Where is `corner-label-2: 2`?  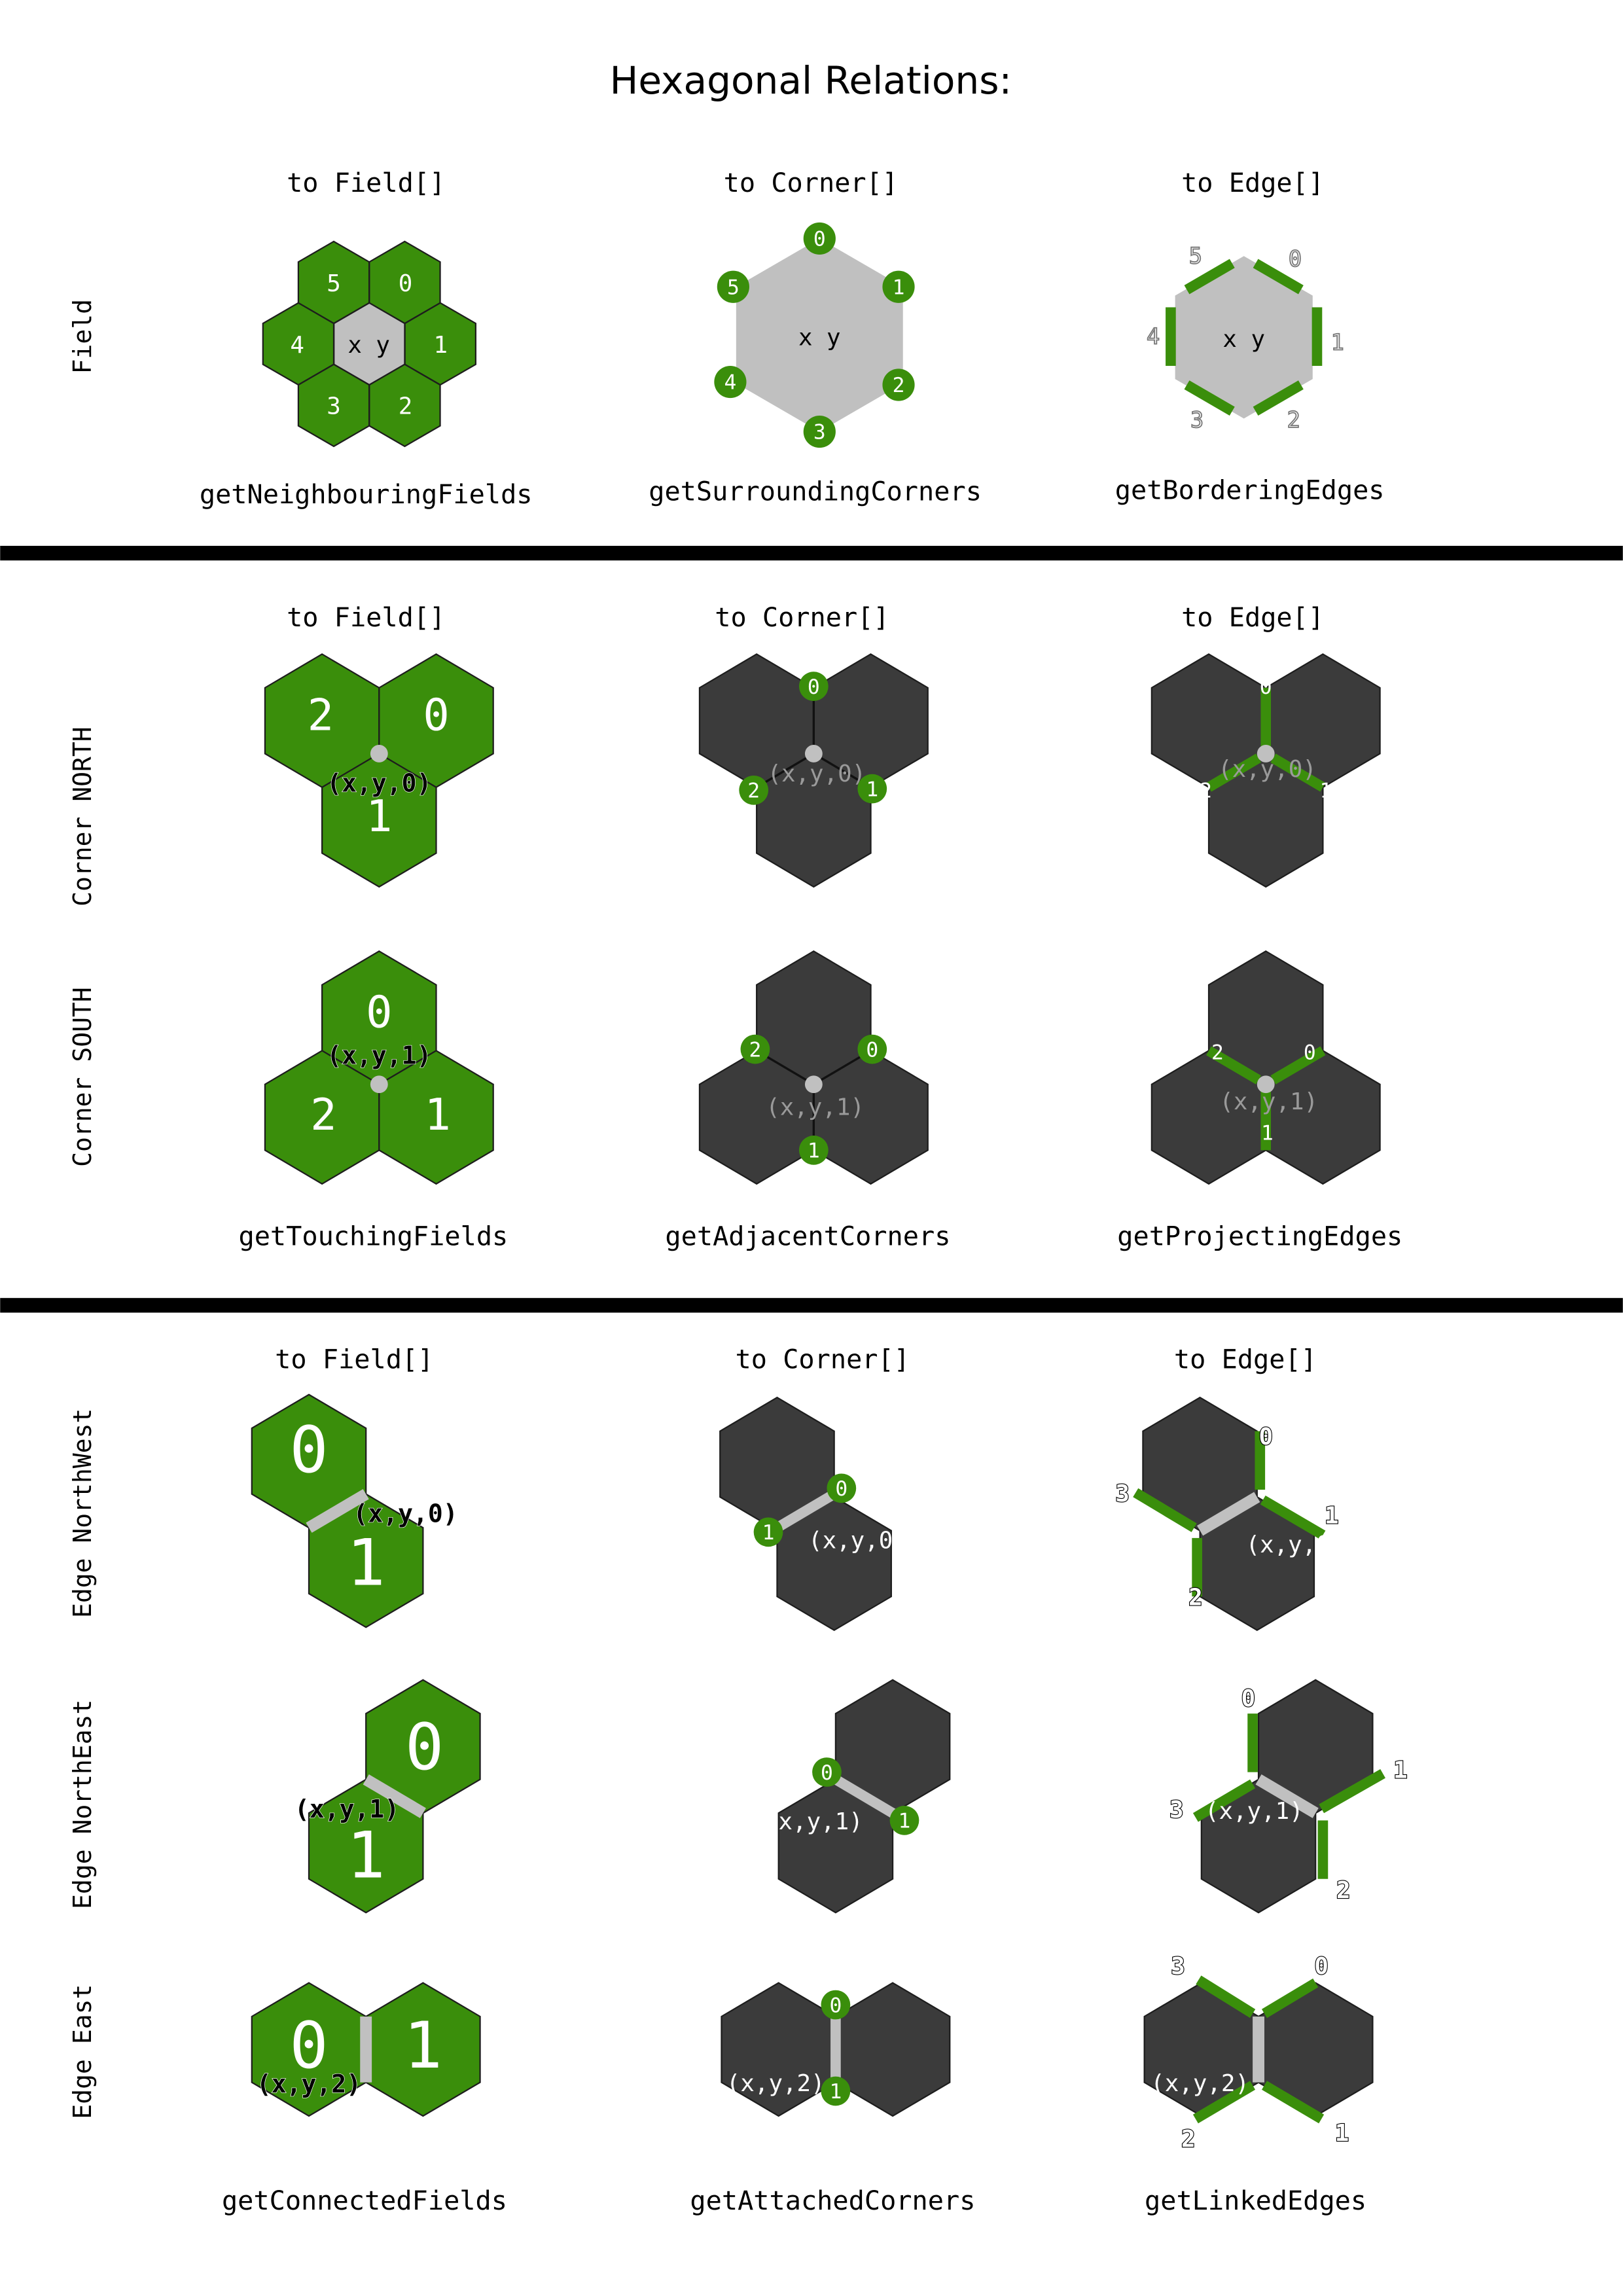 corner-label-2: 2 is located at coordinates (899, 385).